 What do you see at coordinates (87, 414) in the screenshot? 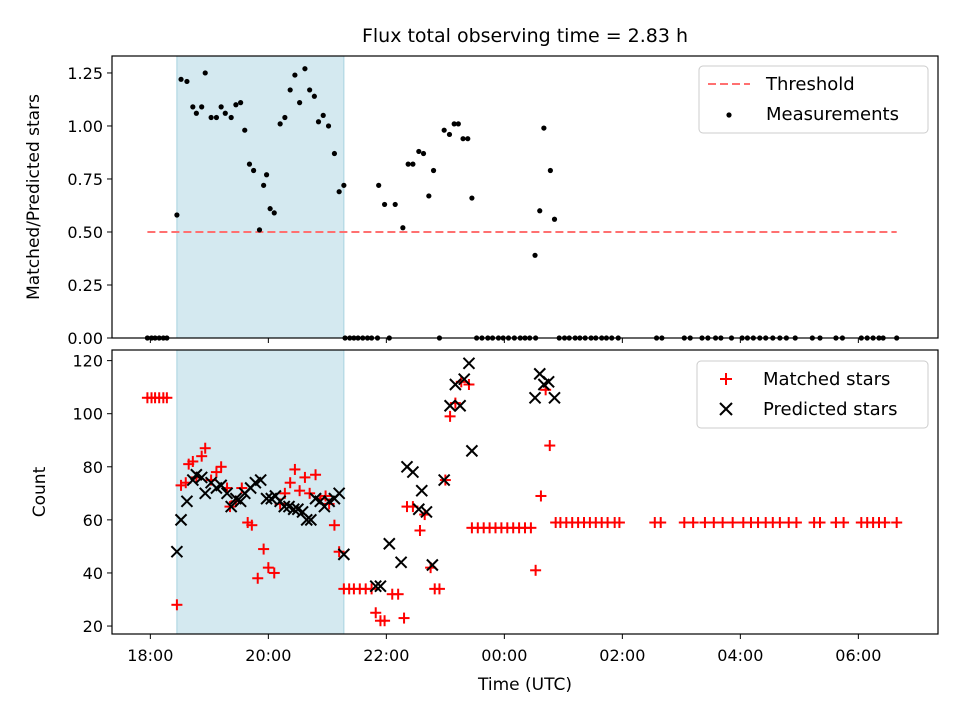
I see `count-y-tick-label: 100` at bounding box center [87, 414].